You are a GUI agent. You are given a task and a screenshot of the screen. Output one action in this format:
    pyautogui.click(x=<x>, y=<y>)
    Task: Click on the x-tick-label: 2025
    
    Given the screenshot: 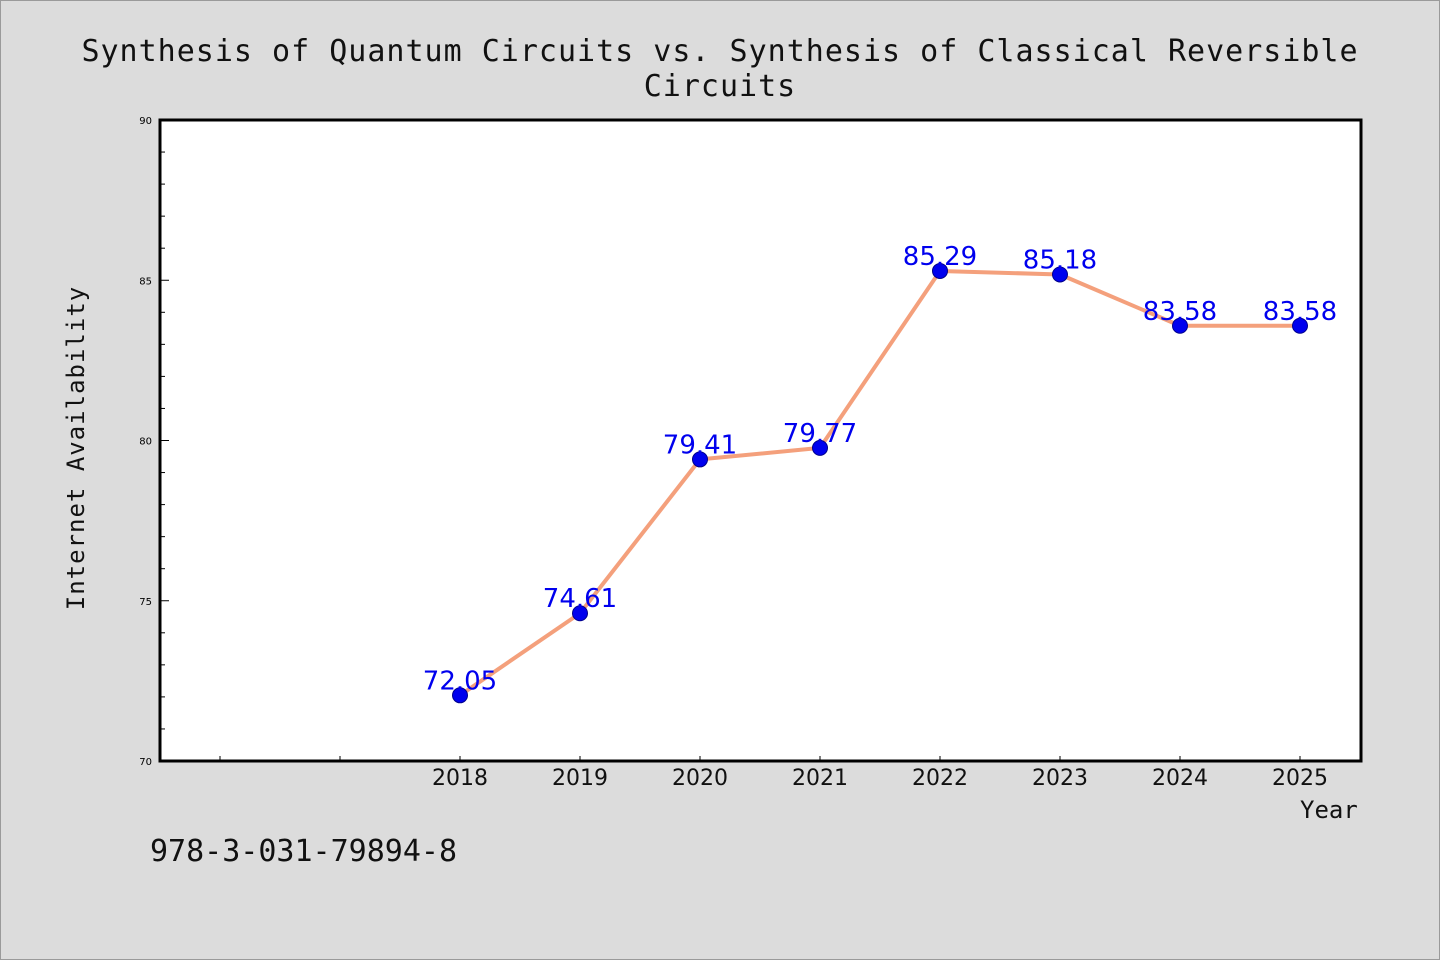 What is the action you would take?
    pyautogui.click(x=1300, y=778)
    